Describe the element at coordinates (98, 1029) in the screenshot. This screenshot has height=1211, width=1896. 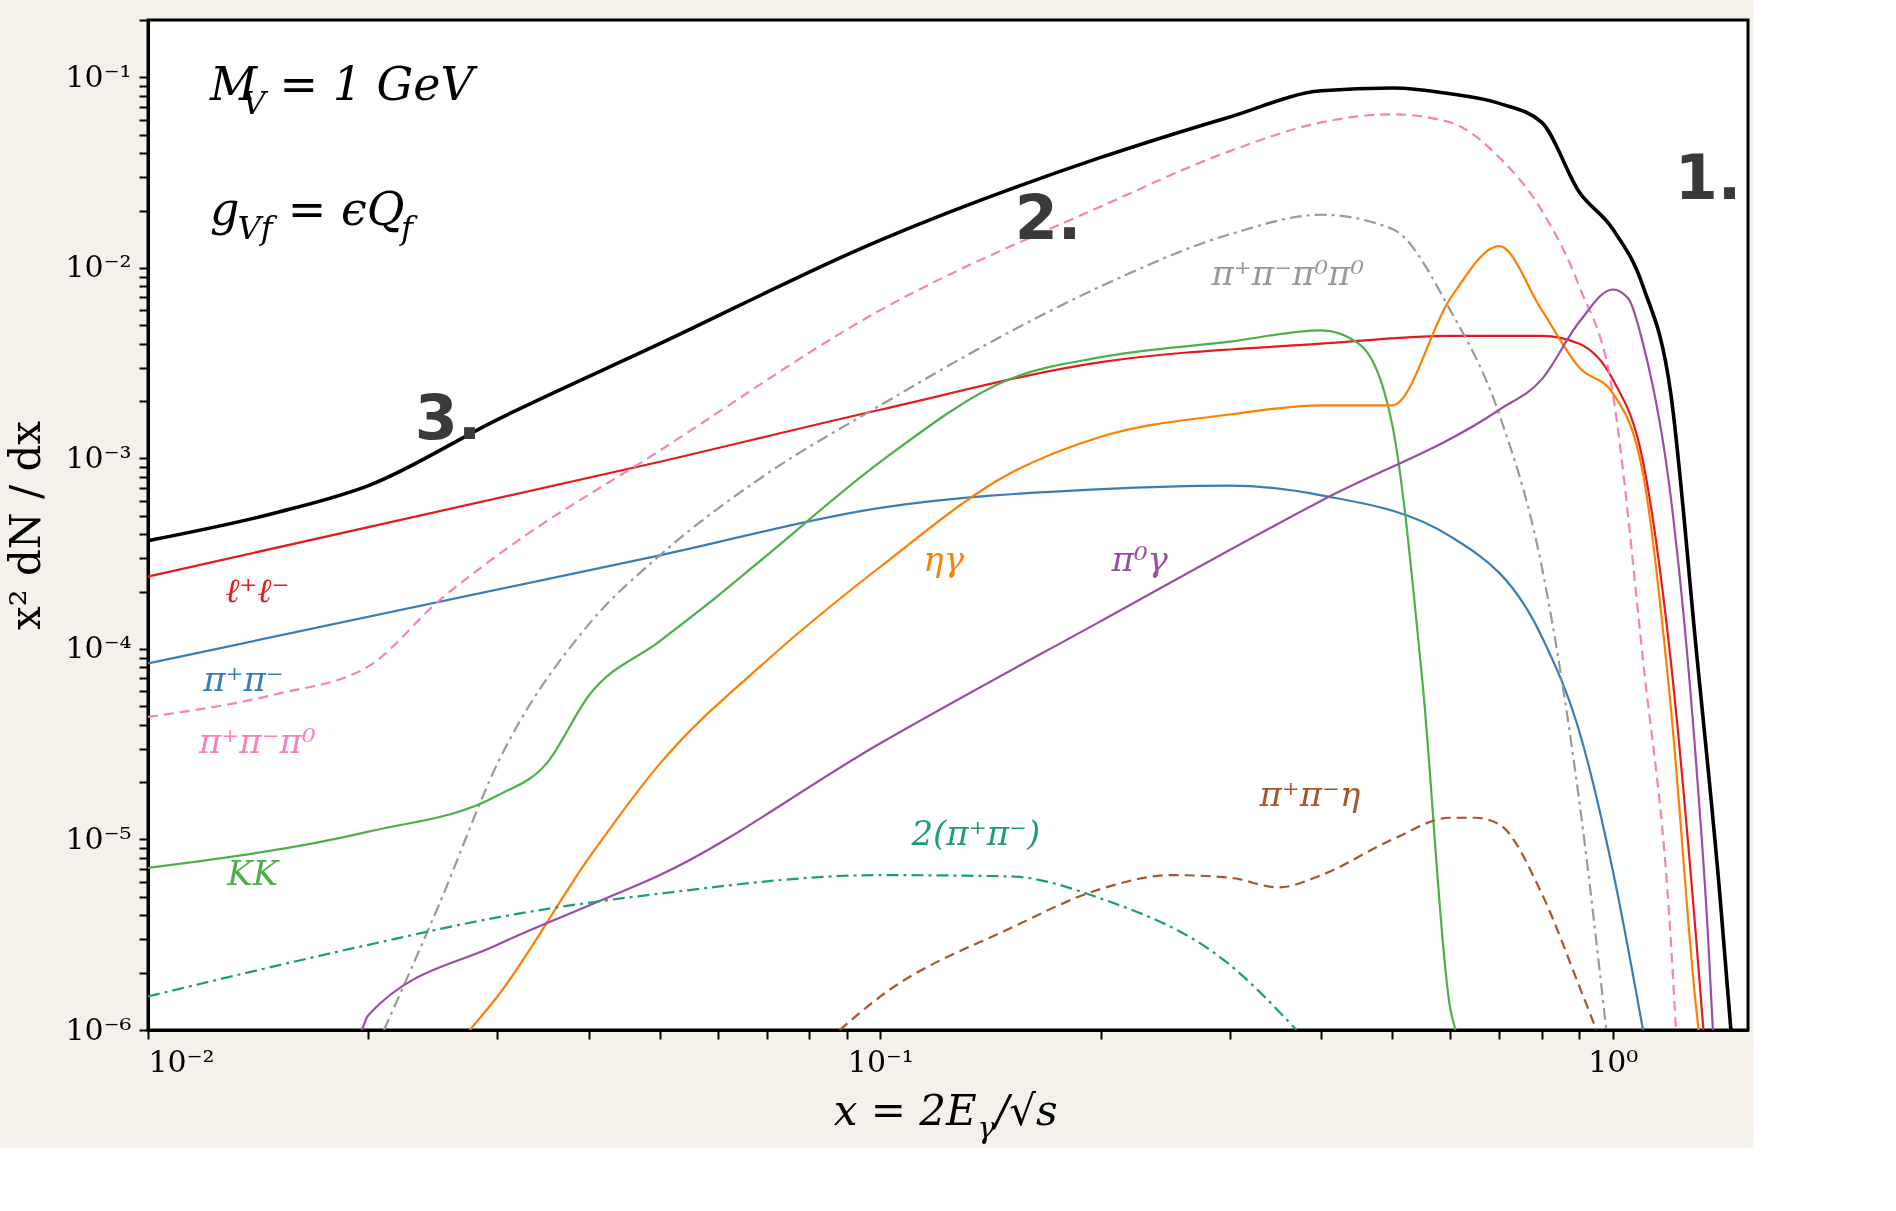
I see `y-tick-label: 10⁻⁶` at that location.